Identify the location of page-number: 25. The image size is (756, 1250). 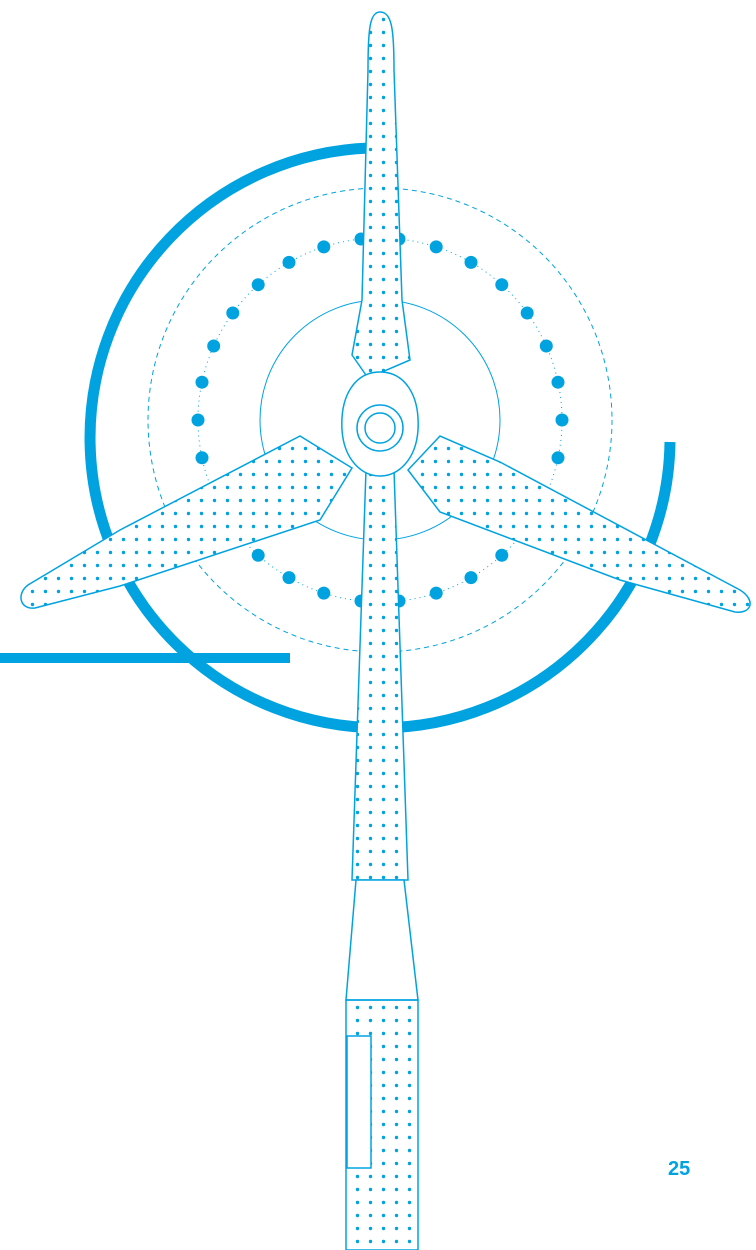
(679, 1169).